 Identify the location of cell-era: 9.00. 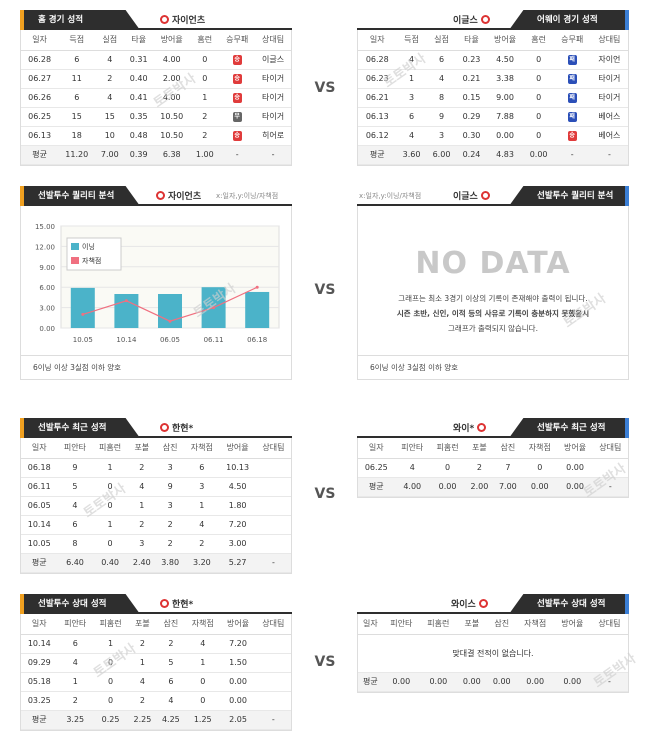
(505, 98).